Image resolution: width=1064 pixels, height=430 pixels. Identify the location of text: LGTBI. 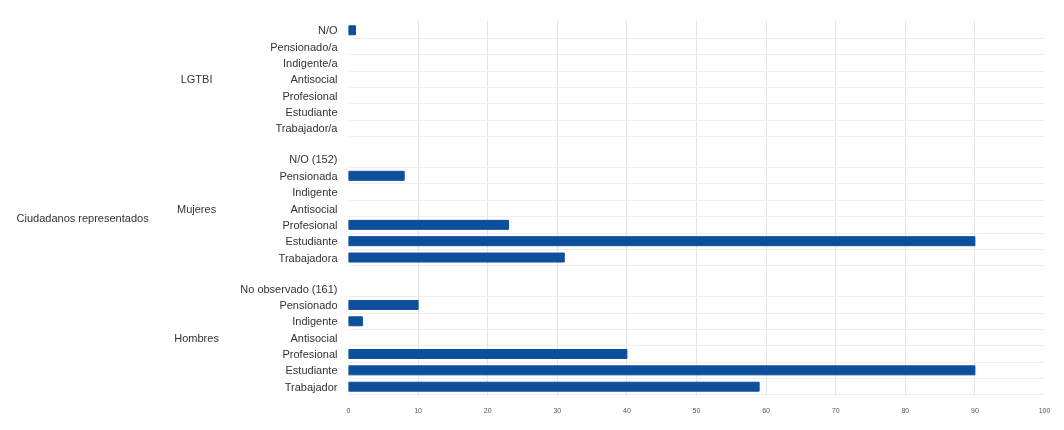
(196, 79).